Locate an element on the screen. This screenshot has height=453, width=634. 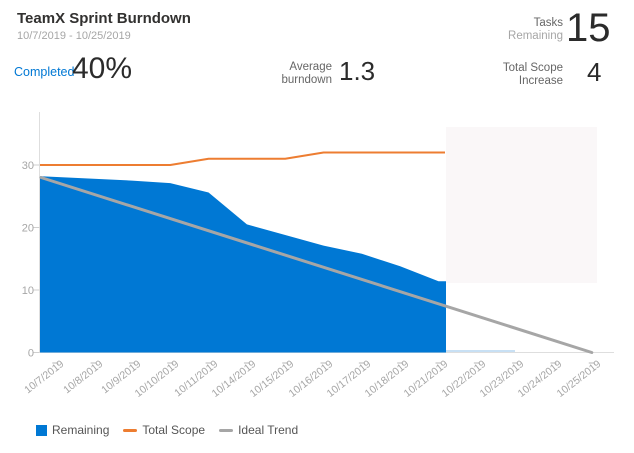
legend-item-remaining: Remaining is located at coordinates (72, 430).